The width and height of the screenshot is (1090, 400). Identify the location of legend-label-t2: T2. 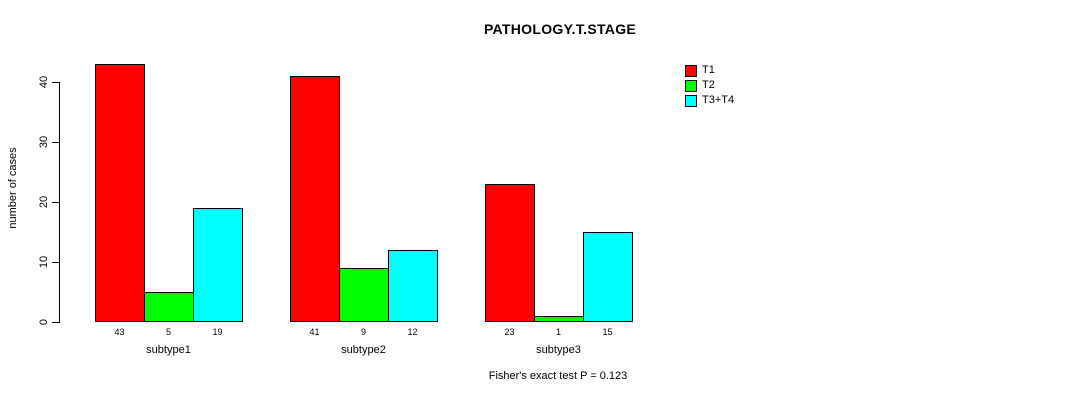
(708, 85).